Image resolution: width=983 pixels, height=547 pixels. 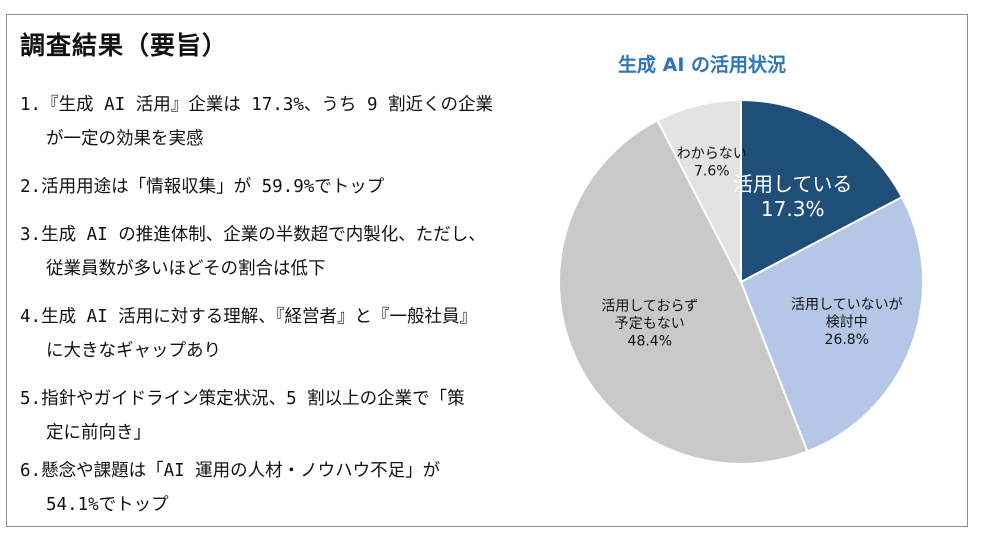 What do you see at coordinates (847, 322) in the screenshot?
I see `slice-category-label: 検討中` at bounding box center [847, 322].